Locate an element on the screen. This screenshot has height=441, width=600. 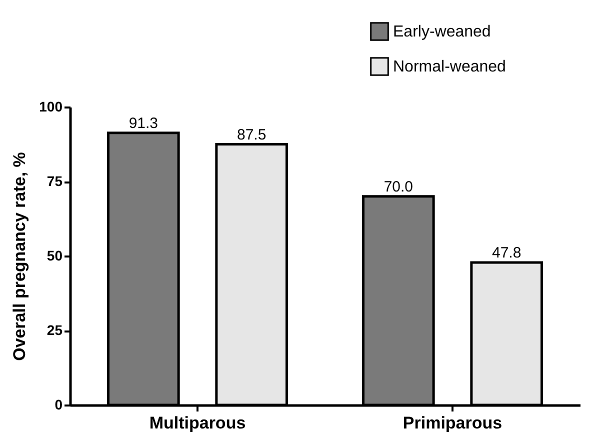
y-tick-label: 25 is located at coordinates (54, 330).